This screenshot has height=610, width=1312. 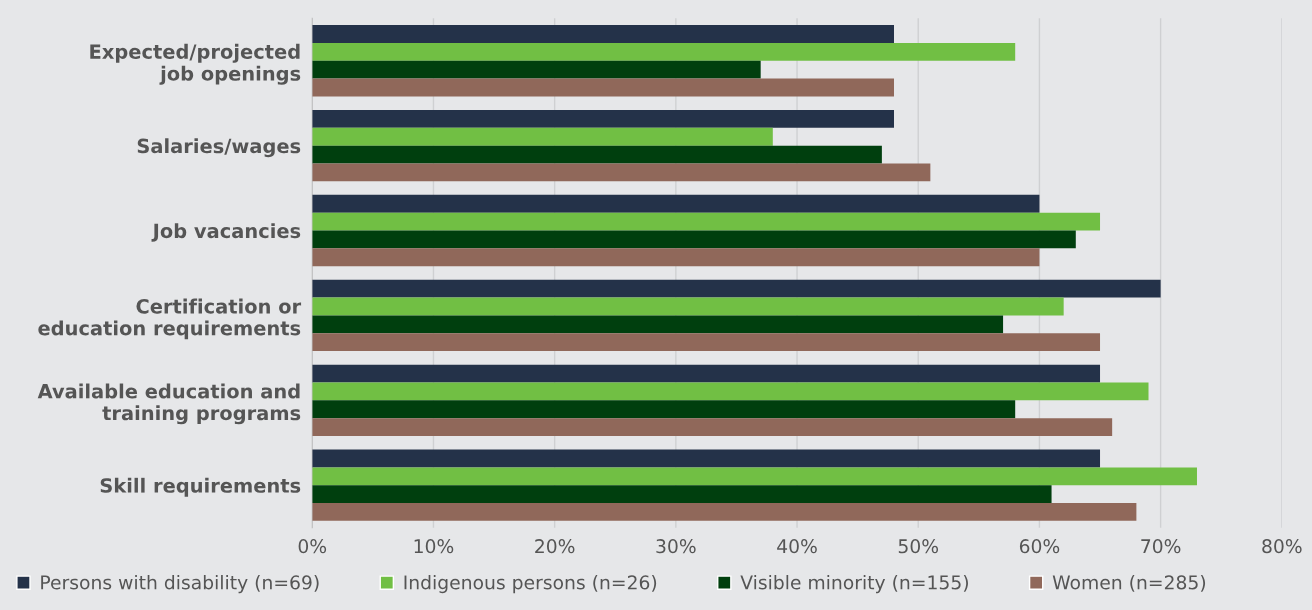 What do you see at coordinates (170, 319) in the screenshot?
I see `y-tick-label: Certification or education requirements` at bounding box center [170, 319].